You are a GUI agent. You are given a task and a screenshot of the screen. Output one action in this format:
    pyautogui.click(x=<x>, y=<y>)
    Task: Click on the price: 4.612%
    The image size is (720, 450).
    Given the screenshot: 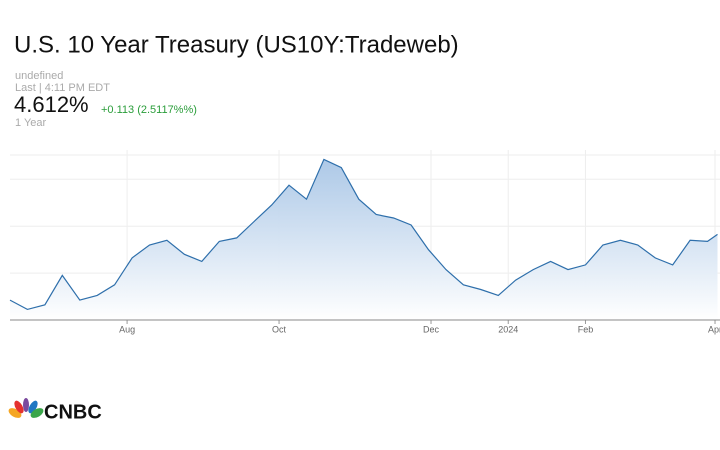 What is the action you would take?
    pyautogui.click(x=51, y=104)
    